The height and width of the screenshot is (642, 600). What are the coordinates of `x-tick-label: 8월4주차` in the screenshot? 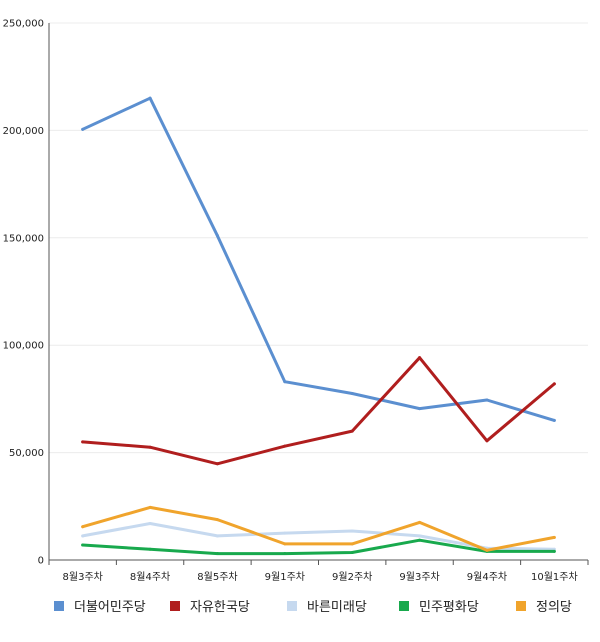 It's located at (150, 577).